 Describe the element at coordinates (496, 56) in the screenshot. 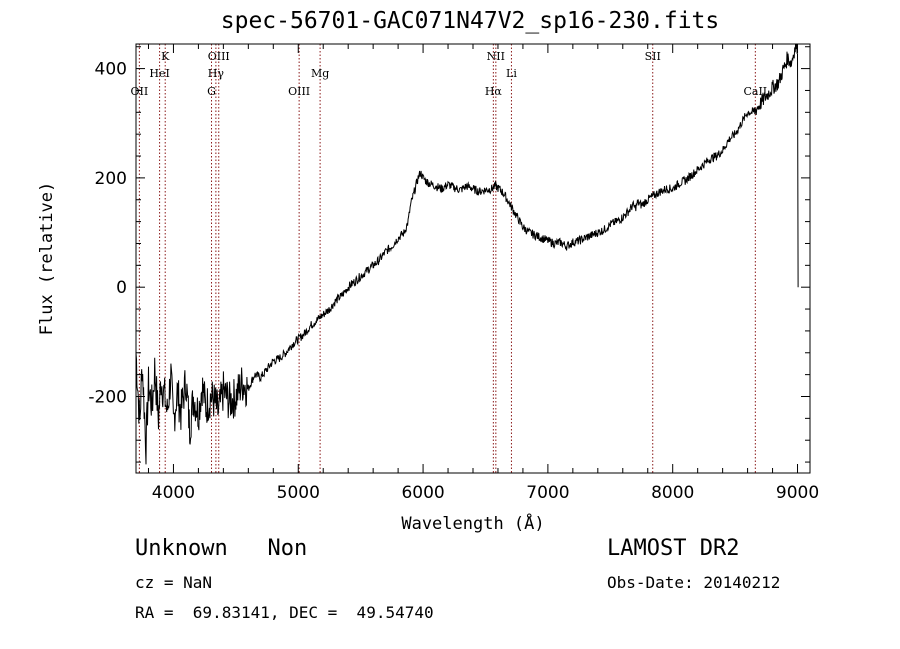

I see `line-marker-label-8: NII` at that location.